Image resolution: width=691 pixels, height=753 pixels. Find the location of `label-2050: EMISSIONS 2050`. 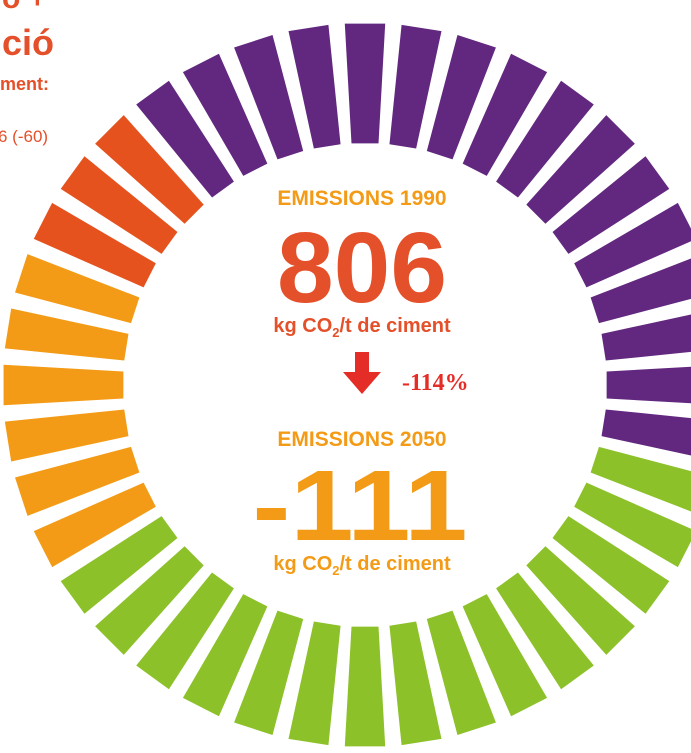

label-2050: EMISSIONS 2050 is located at coordinates (361, 439).